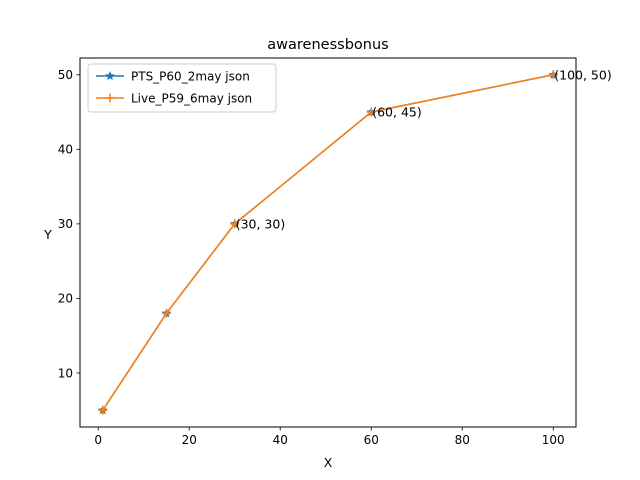 The height and width of the screenshot is (480, 640). I want to click on y-tick-label: 20, so click(65, 299).